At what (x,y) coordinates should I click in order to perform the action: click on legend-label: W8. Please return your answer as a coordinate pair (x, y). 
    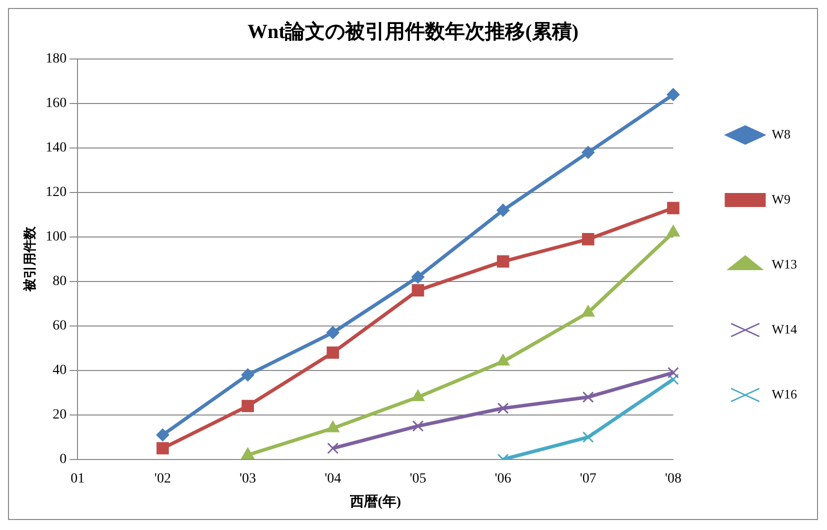
    Looking at the image, I should click on (781, 134).